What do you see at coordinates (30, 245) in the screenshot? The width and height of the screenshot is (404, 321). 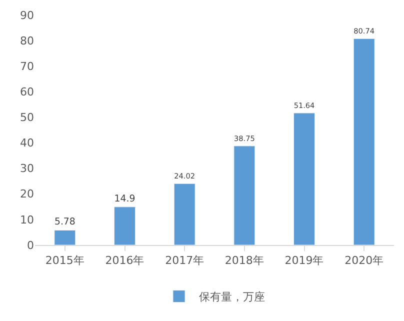 I see `y-tick-label: 0` at bounding box center [30, 245].